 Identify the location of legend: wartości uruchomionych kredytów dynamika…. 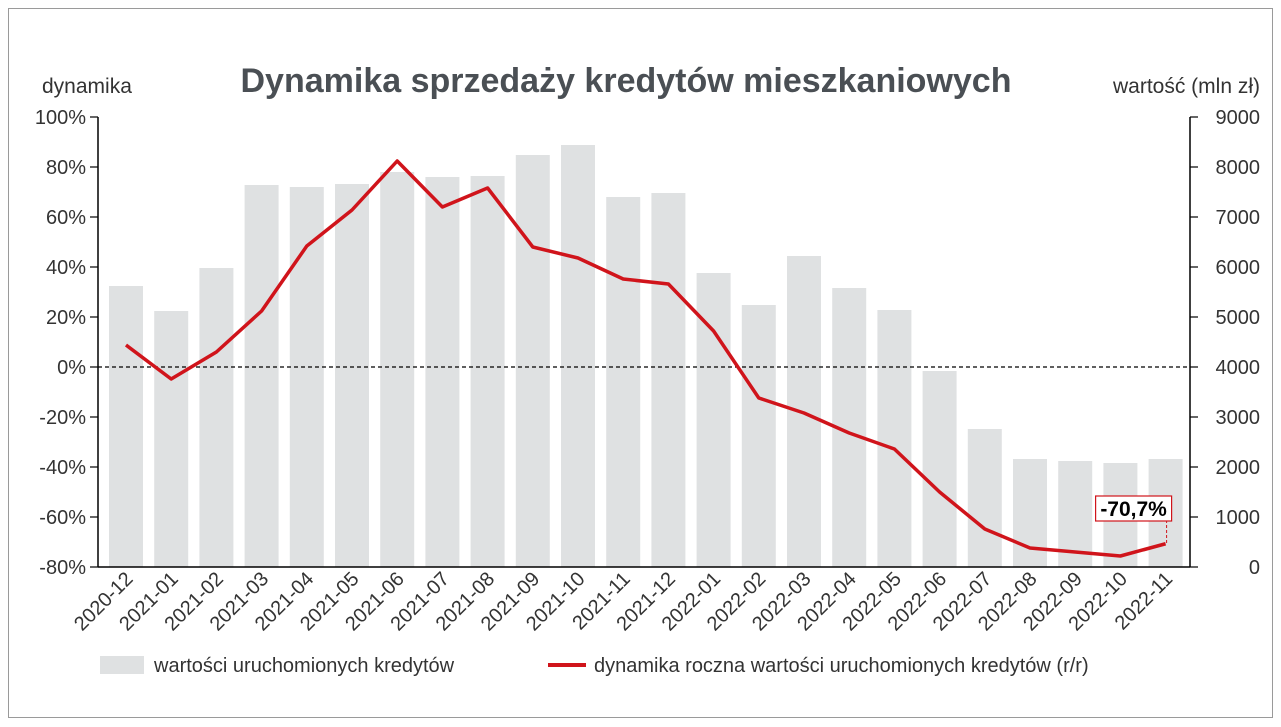
(594, 666).